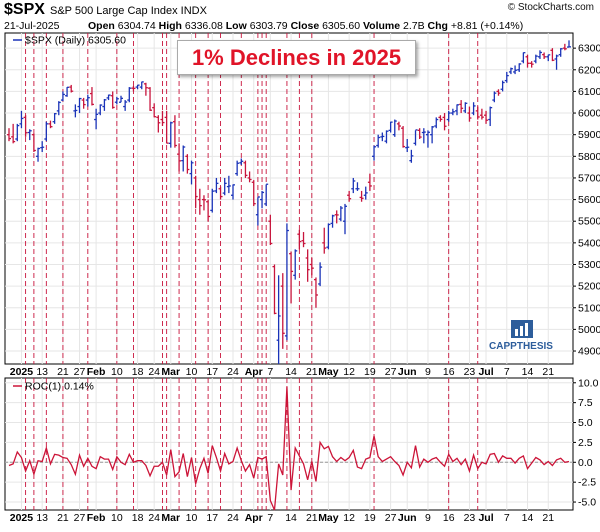 The width and height of the screenshot is (600, 532). I want to click on price-axis-label: 5900, so click(589, 135).